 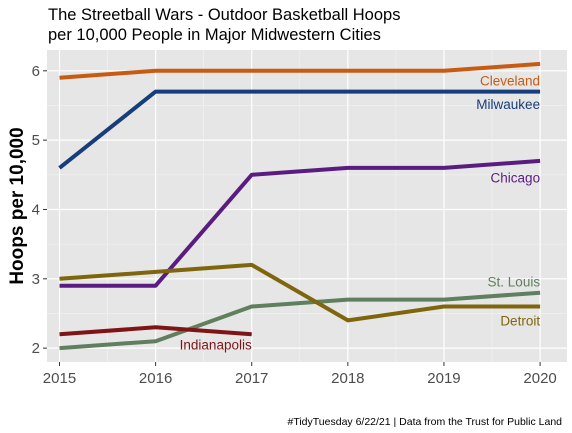 What do you see at coordinates (36, 348) in the screenshot?
I see `y-tick-label: 2` at bounding box center [36, 348].